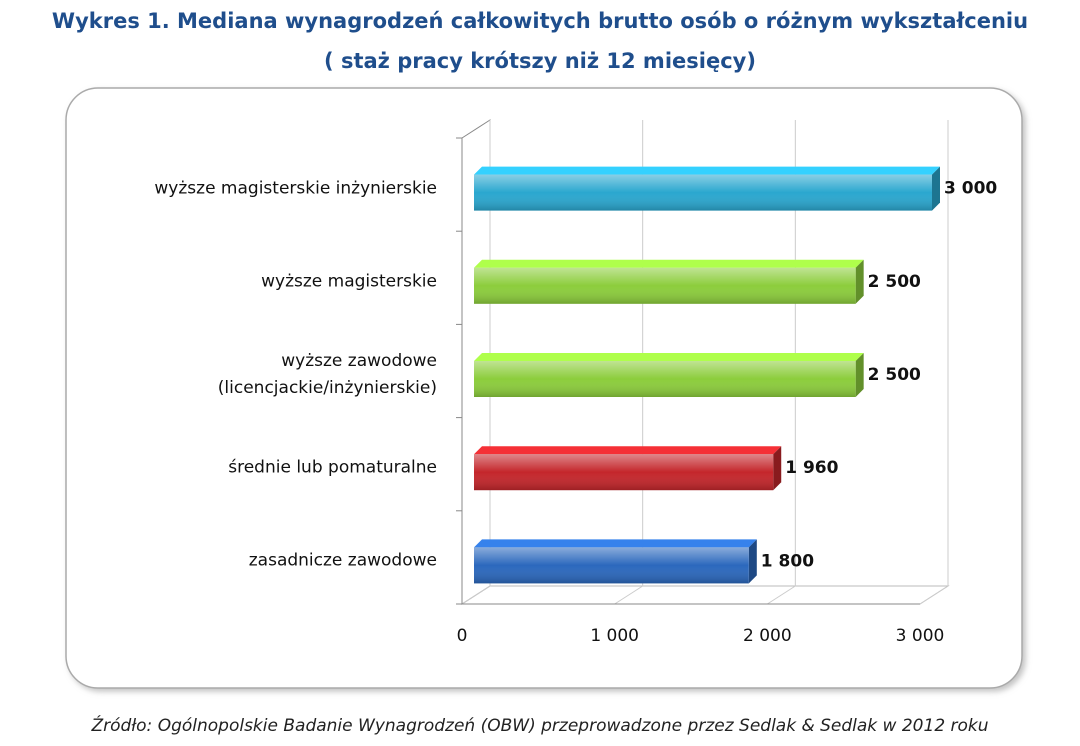  What do you see at coordinates (787, 561) in the screenshot?
I see `value-label: 1 800` at bounding box center [787, 561].